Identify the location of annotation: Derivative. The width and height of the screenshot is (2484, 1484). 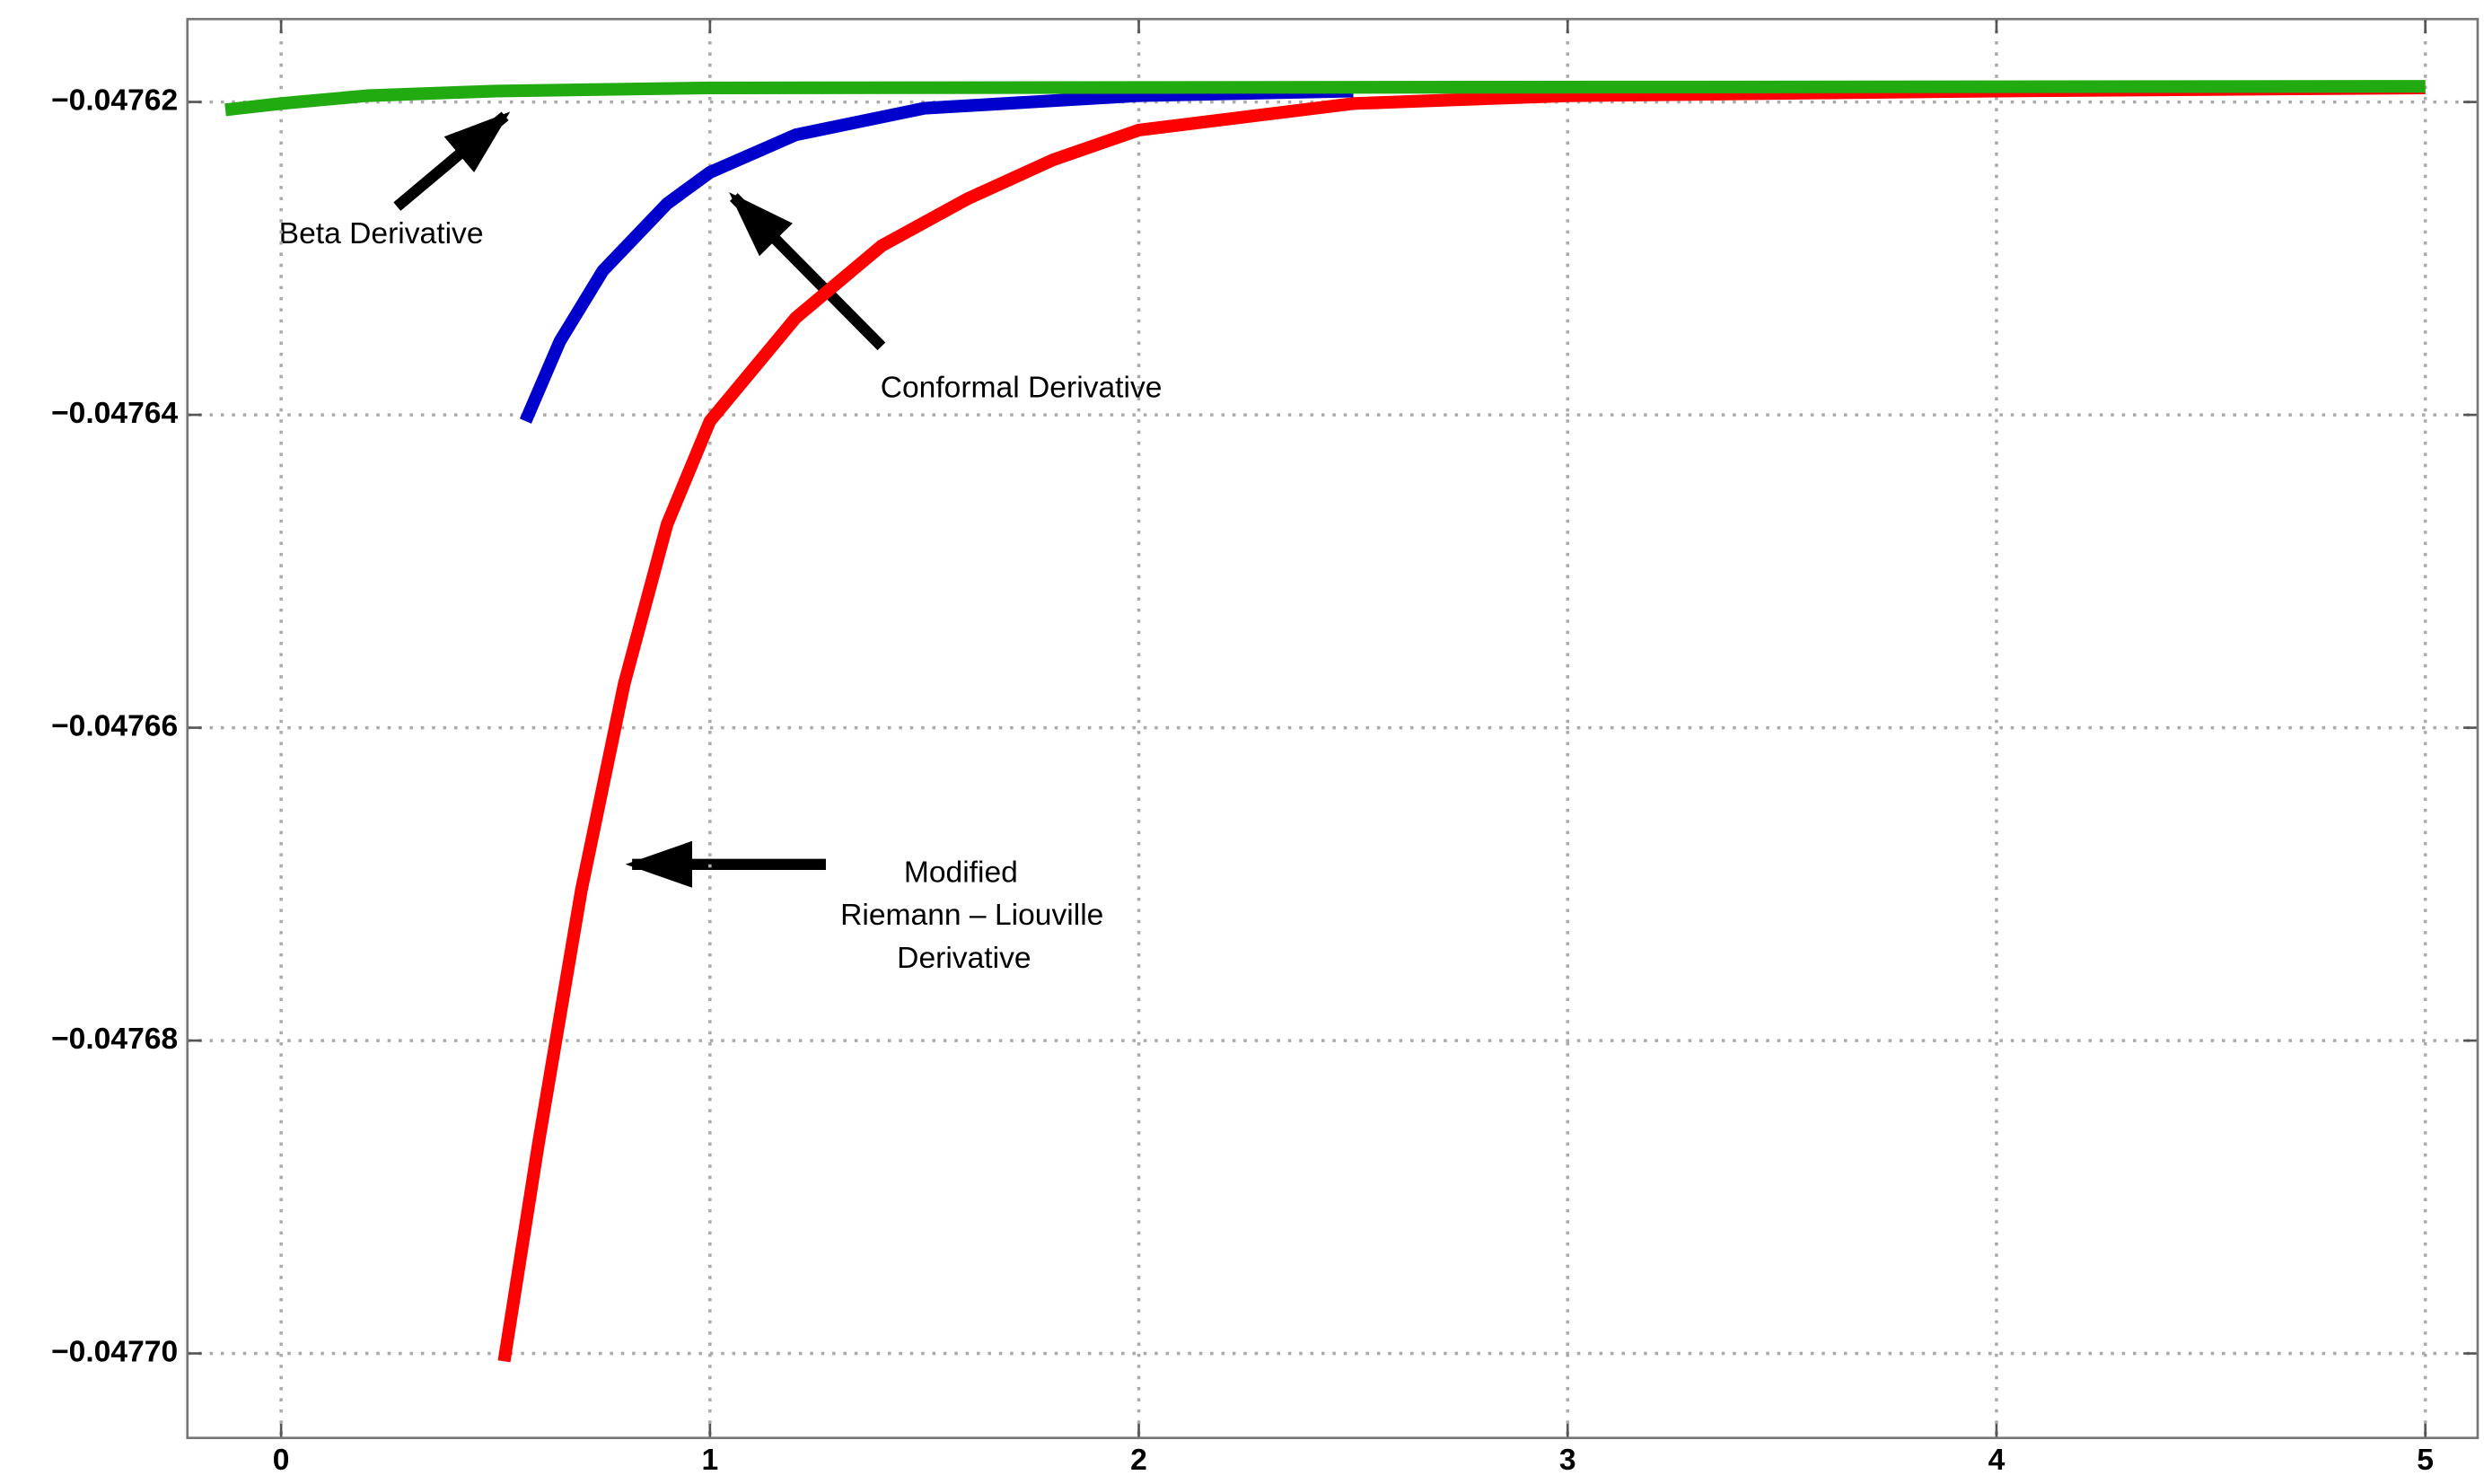
(964, 958).